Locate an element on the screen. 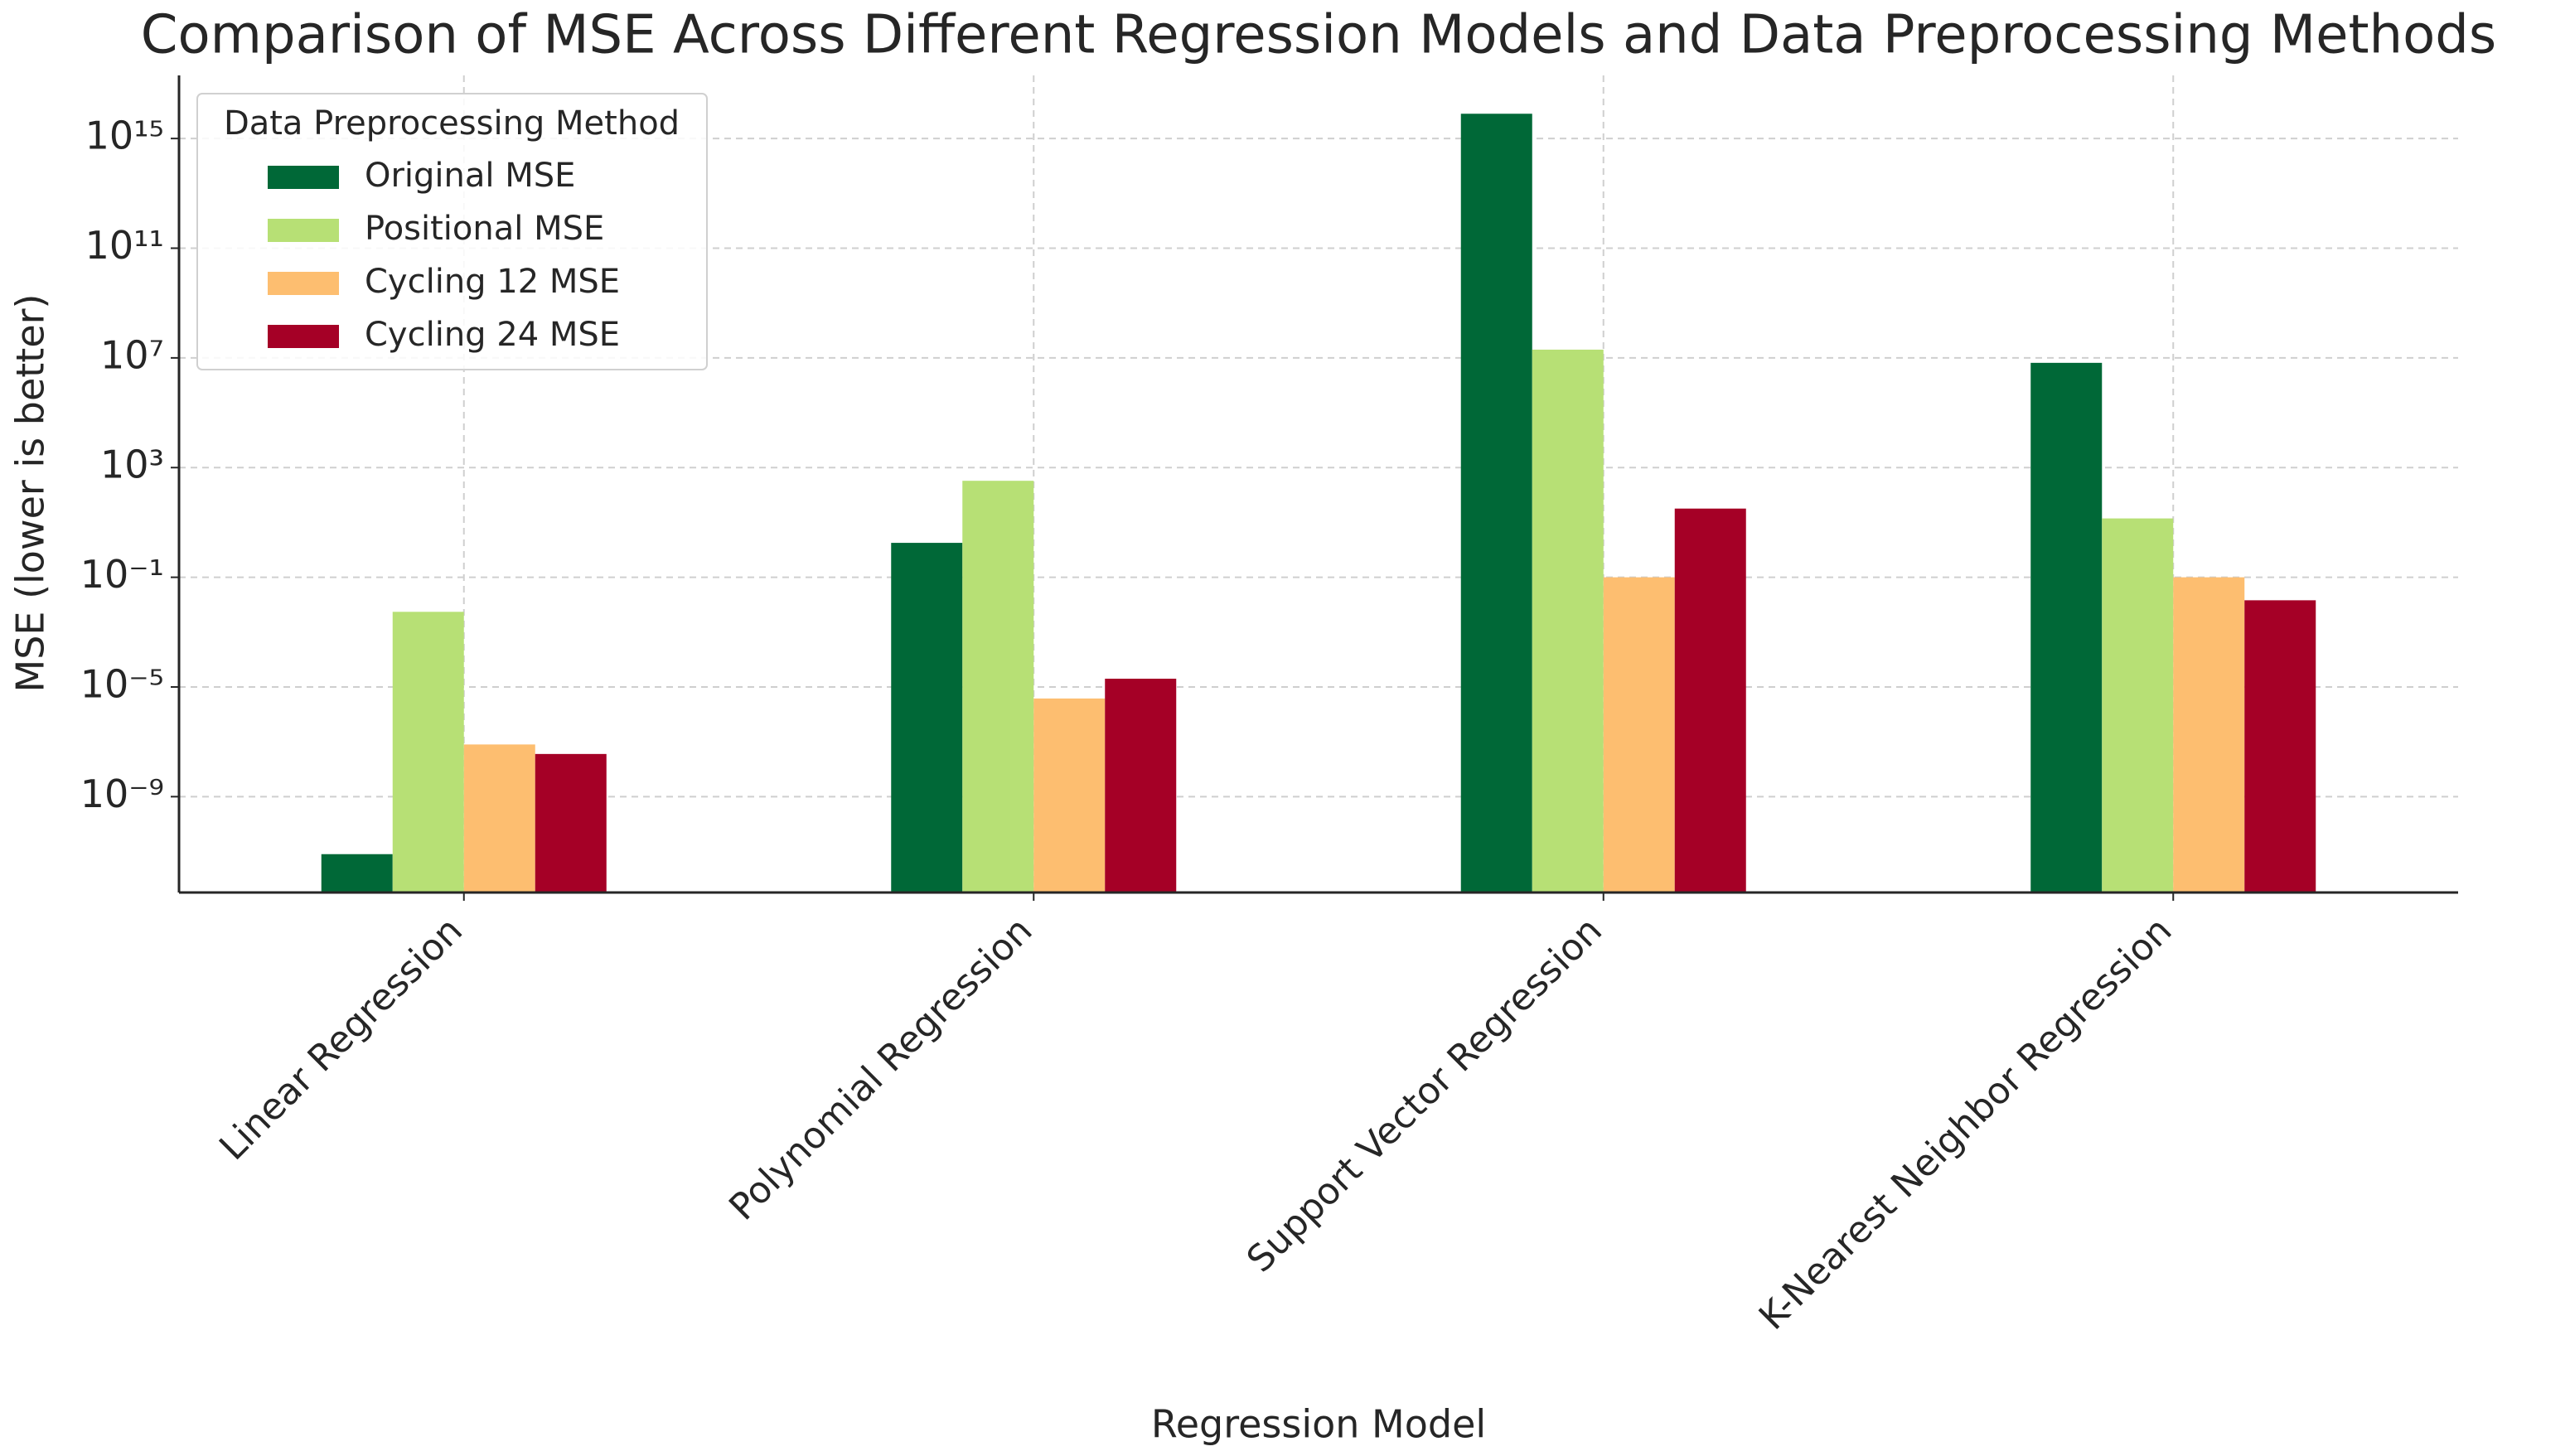 This screenshot has height=1456, width=2570. x-axis-label: Regression Model is located at coordinates (1318, 1424).